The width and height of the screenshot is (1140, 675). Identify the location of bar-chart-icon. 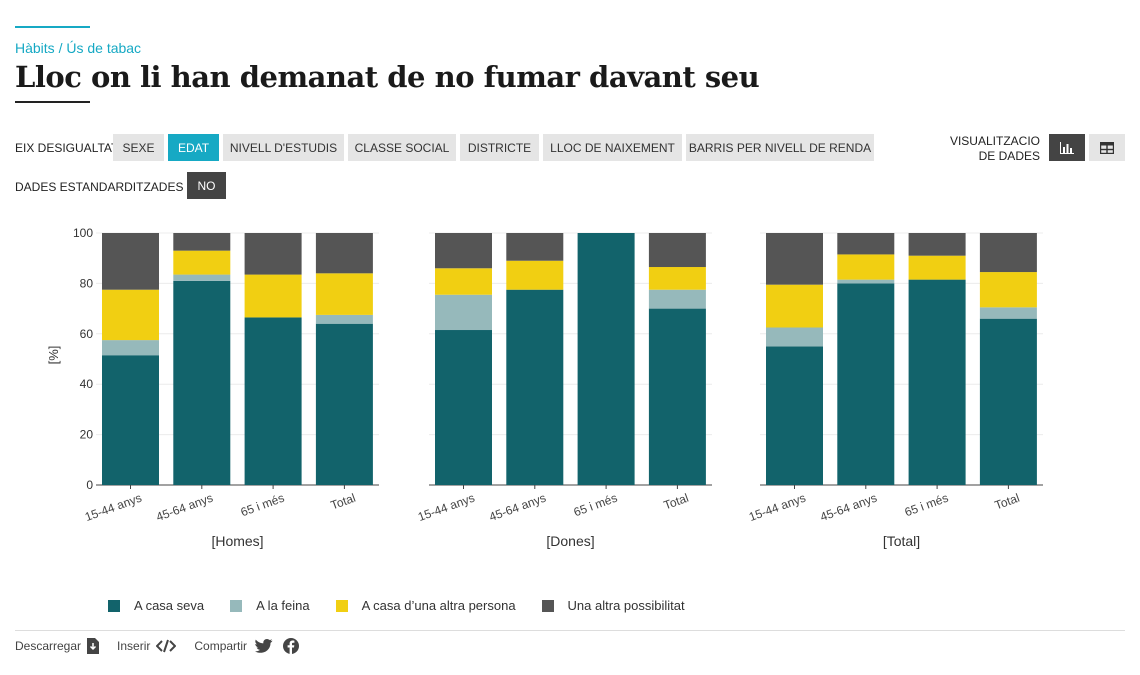
(1067, 147).